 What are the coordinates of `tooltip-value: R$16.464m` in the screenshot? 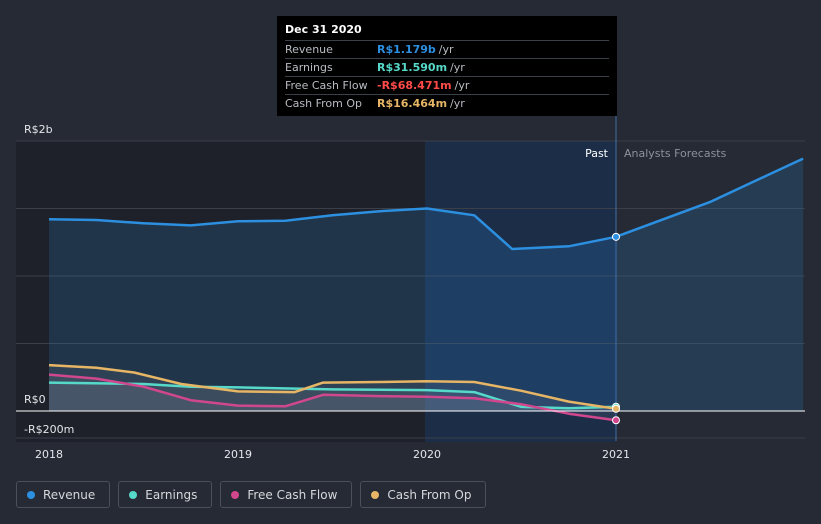 It's located at (412, 103).